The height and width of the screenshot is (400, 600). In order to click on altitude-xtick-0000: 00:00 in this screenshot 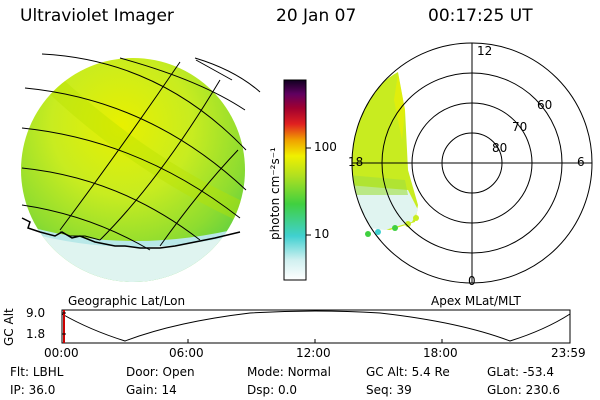, I will do `click(61, 353)`.